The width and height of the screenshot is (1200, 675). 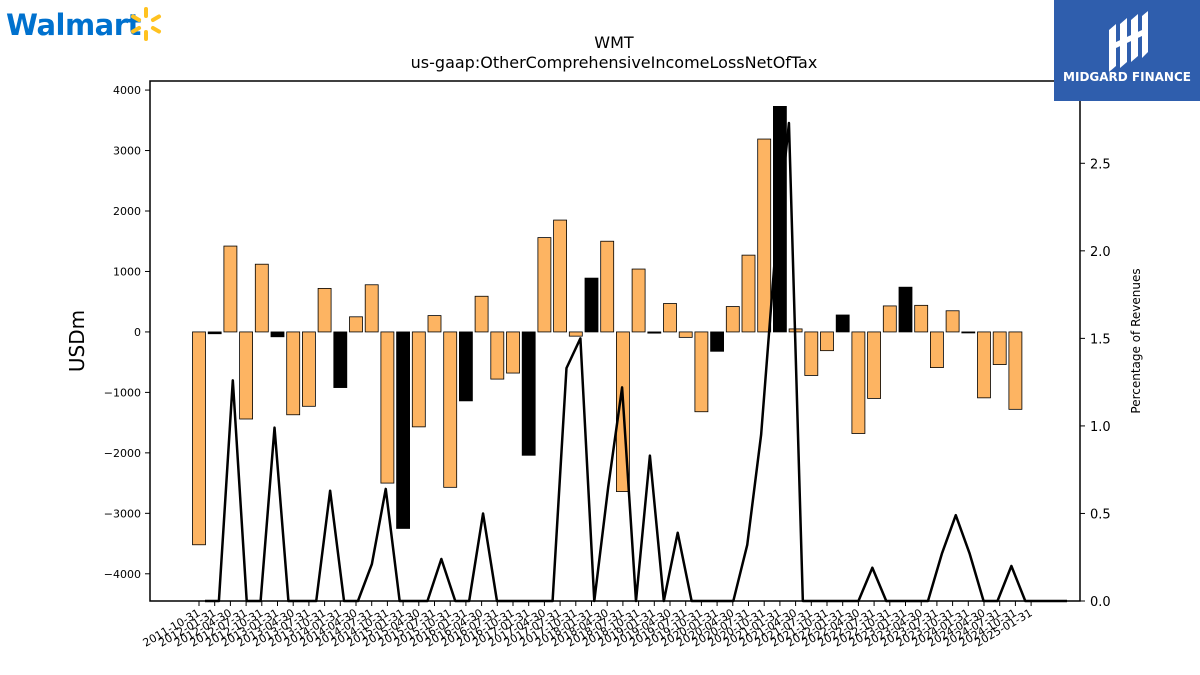 What do you see at coordinates (1100, 427) in the screenshot?
I see `y2-tick-label: 1.0` at bounding box center [1100, 427].